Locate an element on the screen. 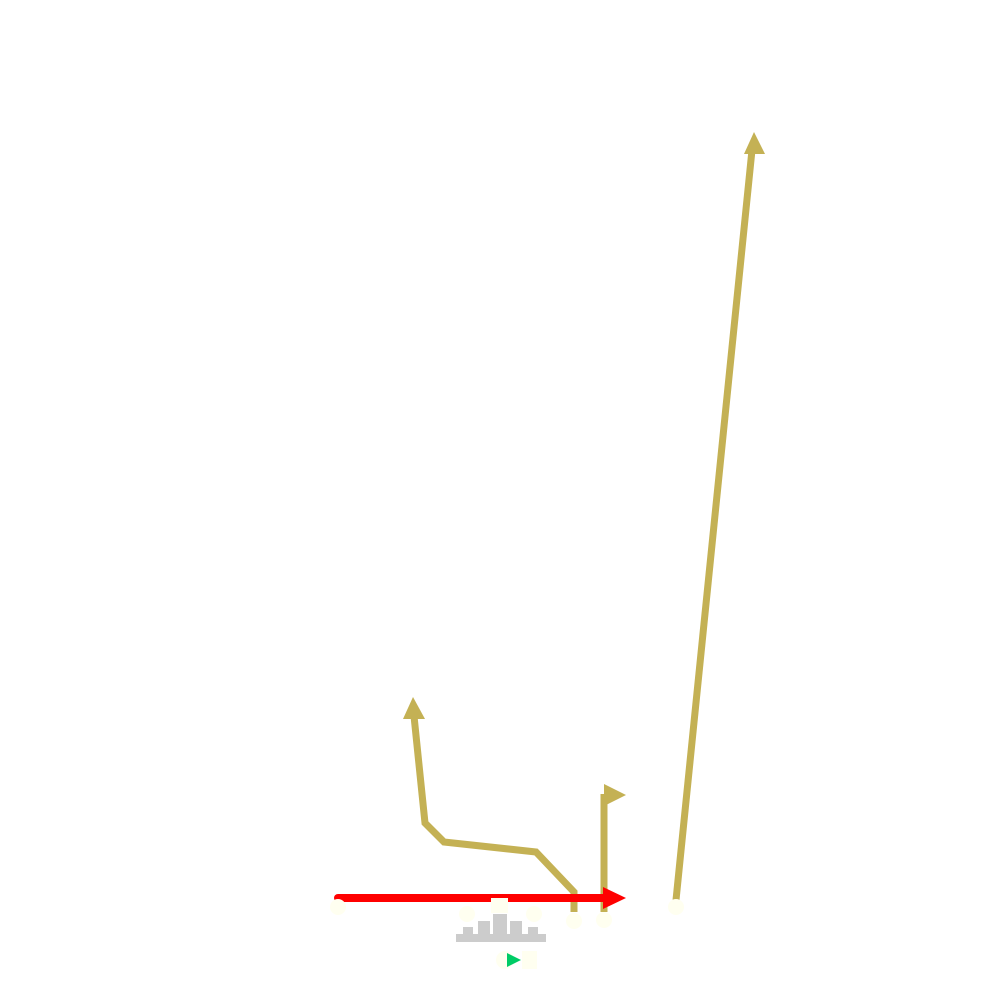  route-post is located at coordinates (718, 516).